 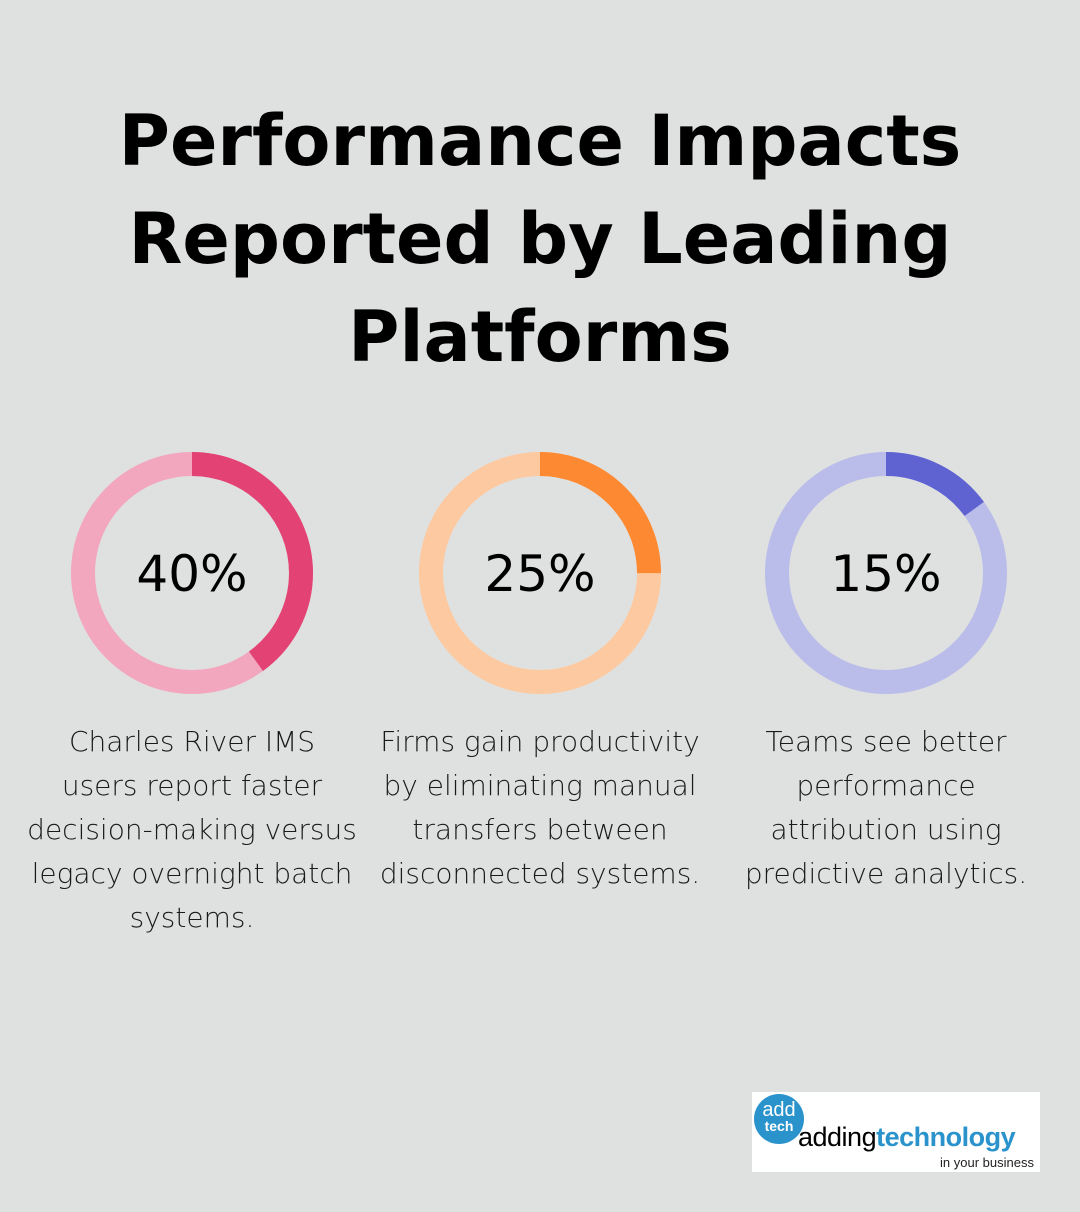 I want to click on logo-badge-bottom: tech, so click(x=779, y=1126).